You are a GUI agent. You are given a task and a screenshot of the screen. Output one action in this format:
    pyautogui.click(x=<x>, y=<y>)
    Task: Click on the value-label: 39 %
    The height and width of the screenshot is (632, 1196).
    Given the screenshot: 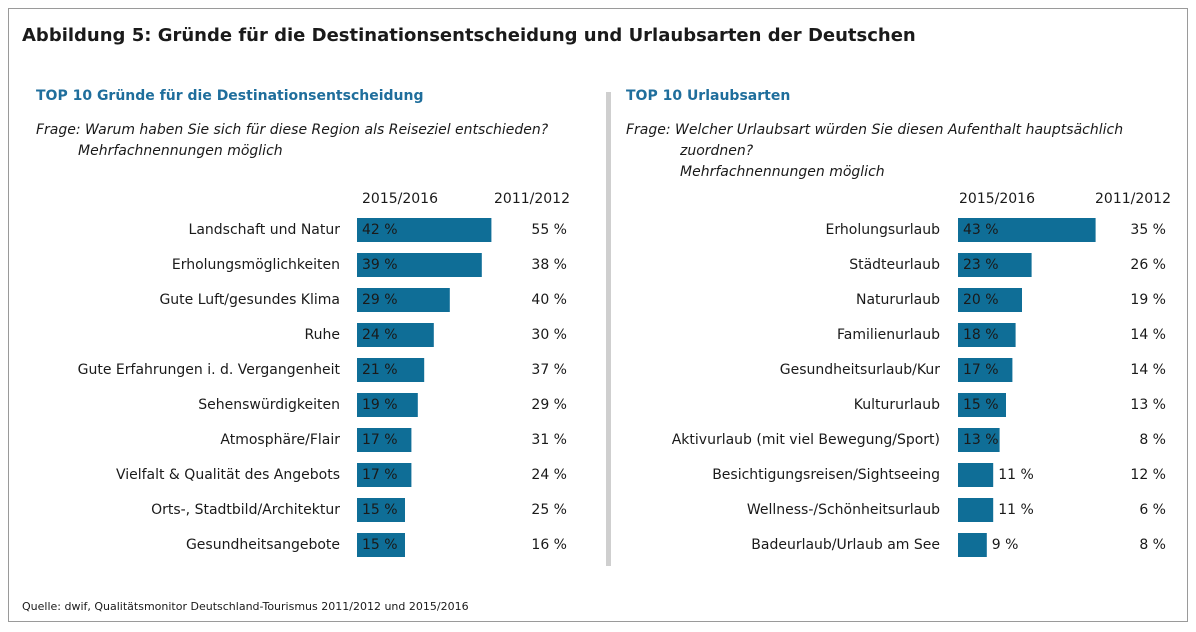 What is the action you would take?
    pyautogui.click(x=380, y=265)
    